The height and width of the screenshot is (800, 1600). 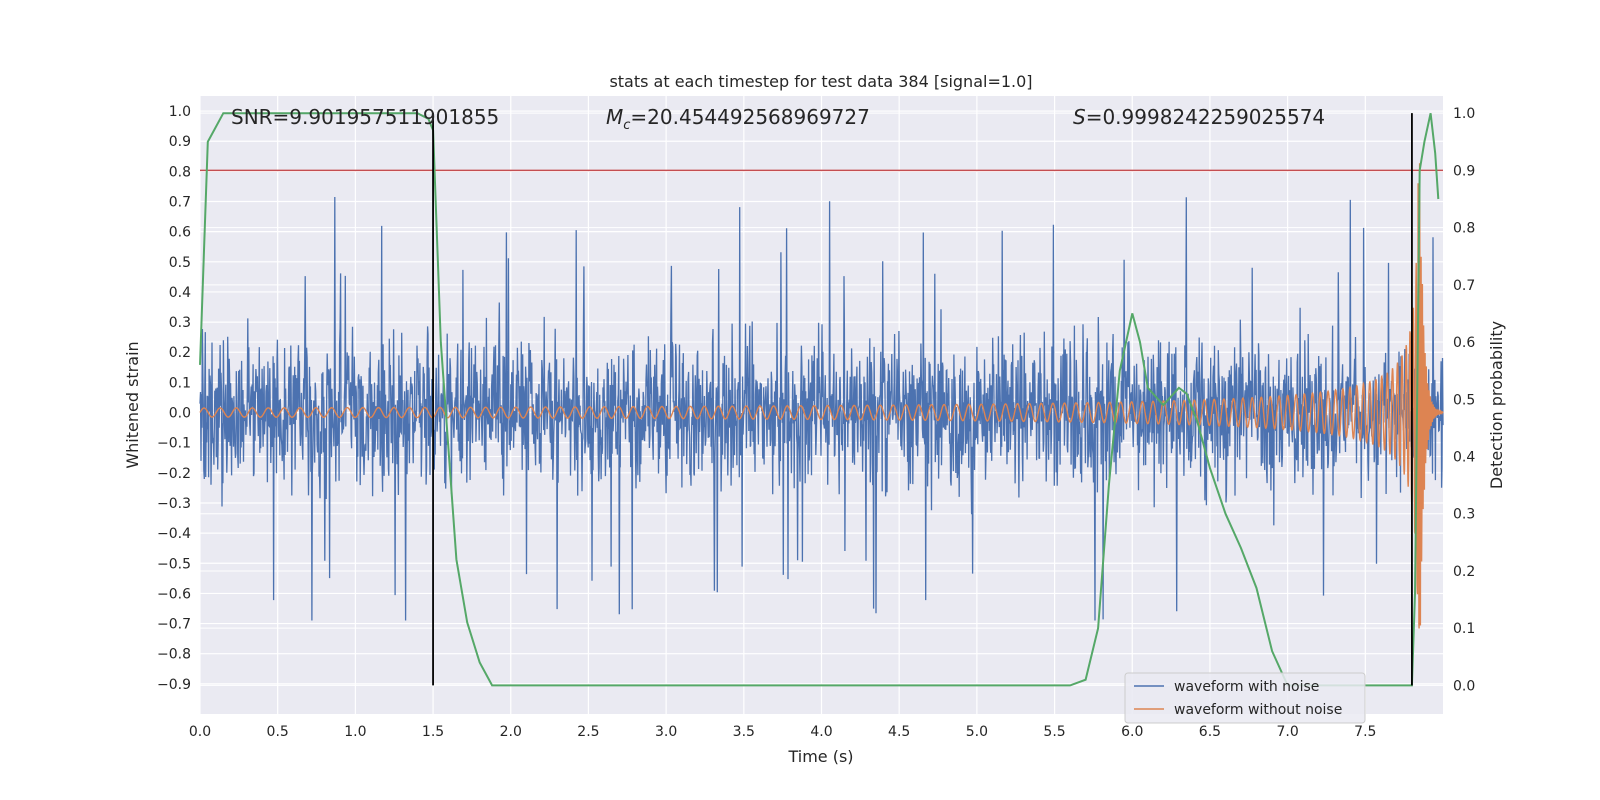 What do you see at coordinates (1365, 732) in the screenshot?
I see `x-tick-label-15: 7.5` at bounding box center [1365, 732].